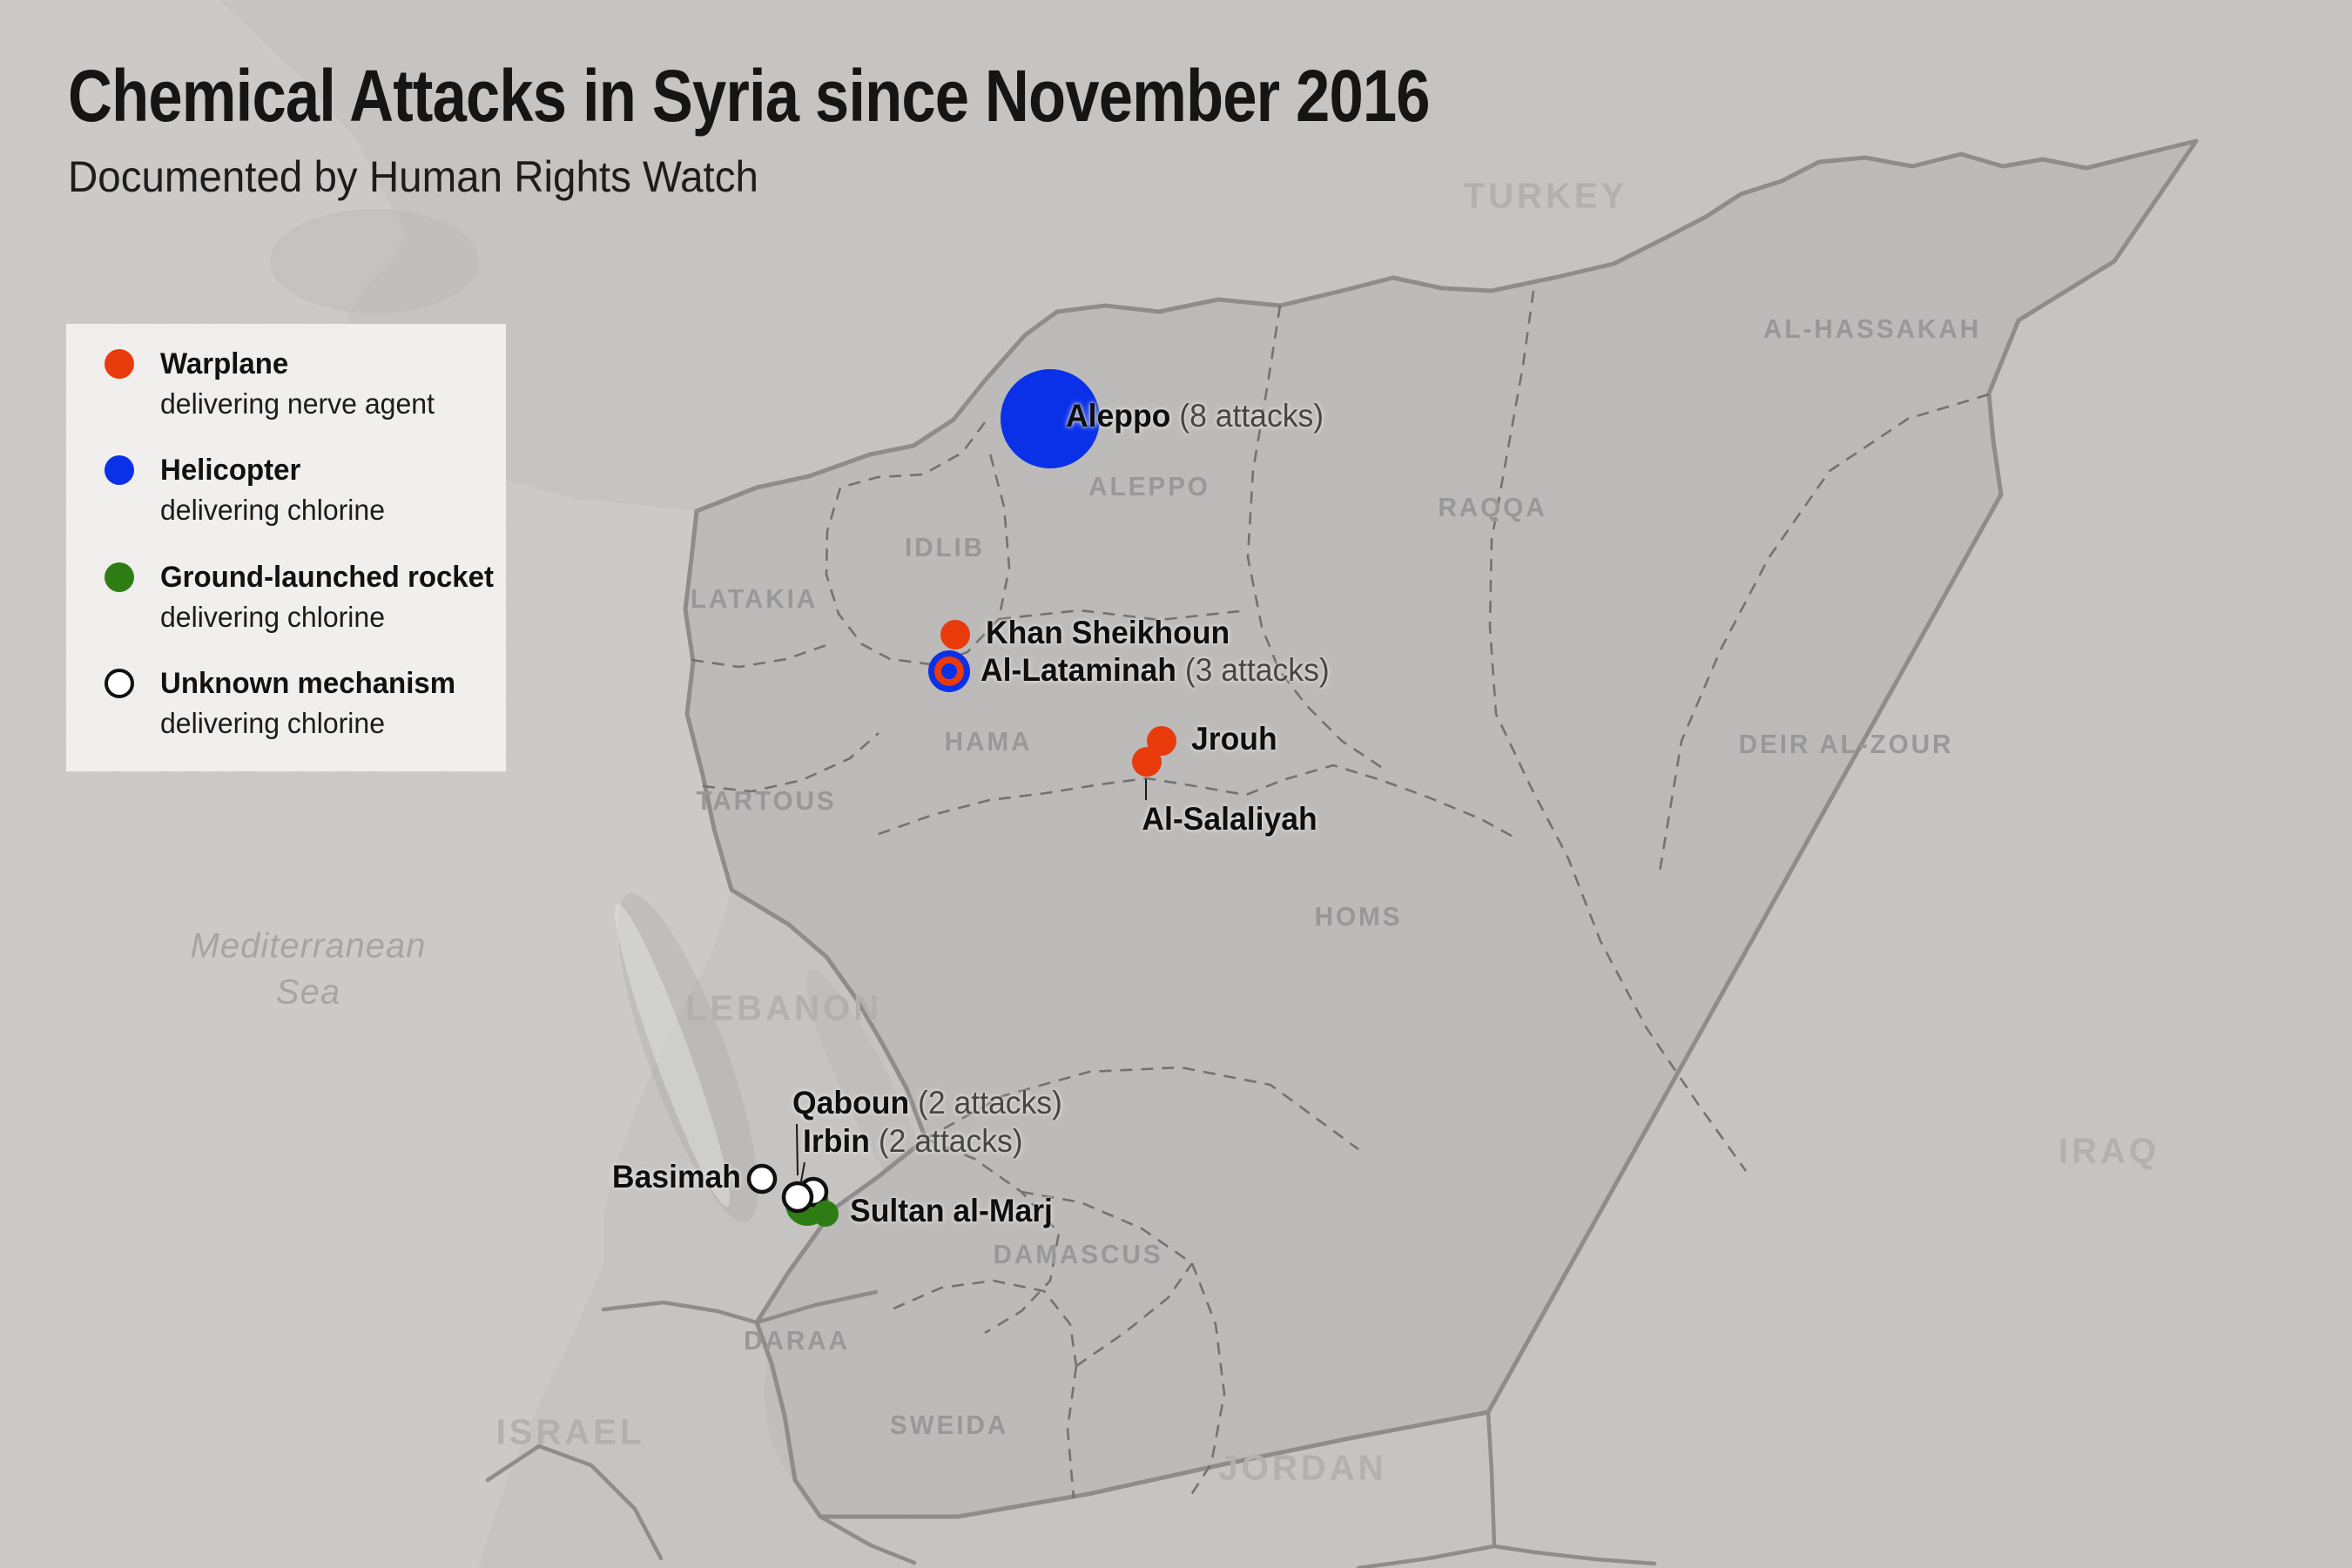  Describe the element at coordinates (119, 470) in the screenshot. I see `legend-helicopter-dot-icon` at that location.